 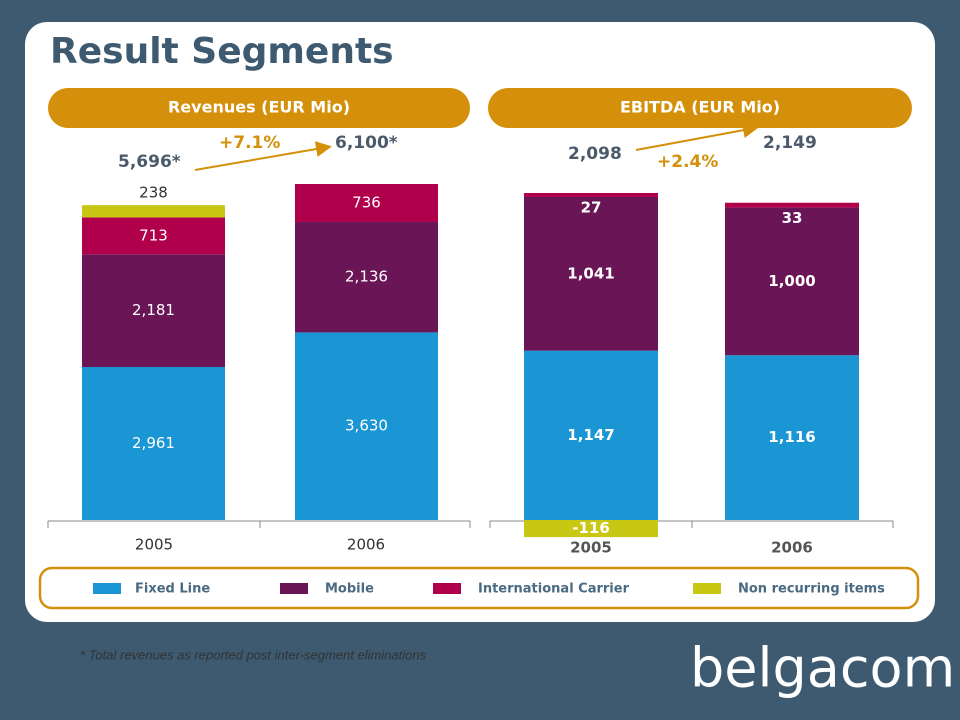 I want to click on value-label: 2,181, so click(x=153, y=310).